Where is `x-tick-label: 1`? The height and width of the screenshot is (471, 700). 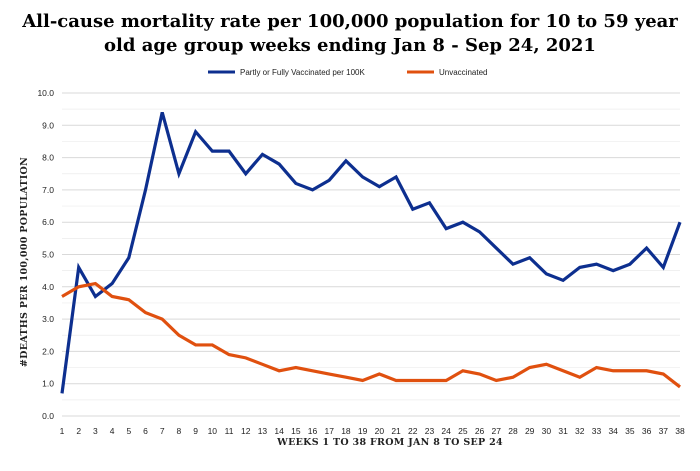 x-tick-label: 1 is located at coordinates (62, 431).